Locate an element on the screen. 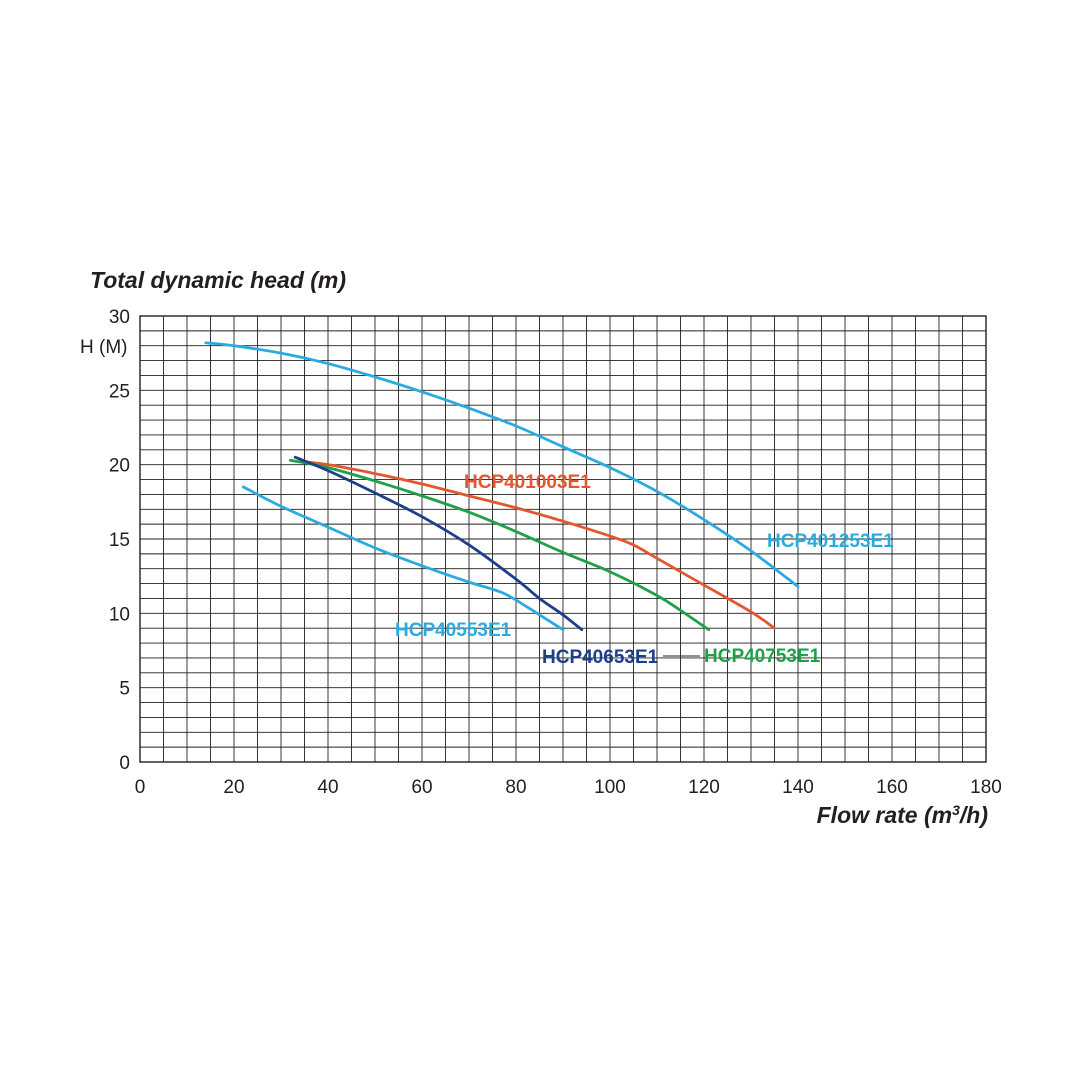 This screenshot has height=1080, width=1080. x-tick-label: 60 is located at coordinates (421, 787).